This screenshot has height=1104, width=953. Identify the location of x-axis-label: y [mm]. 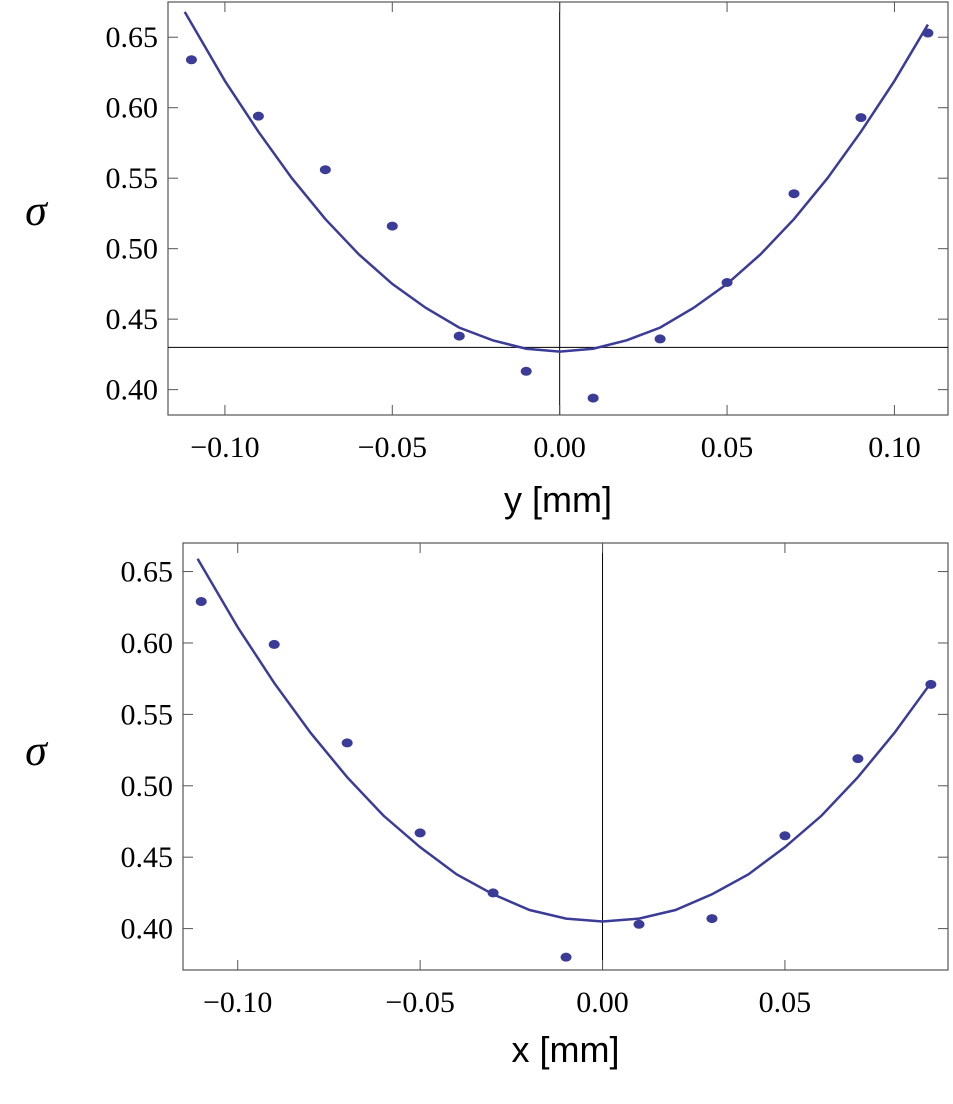
(558, 499).